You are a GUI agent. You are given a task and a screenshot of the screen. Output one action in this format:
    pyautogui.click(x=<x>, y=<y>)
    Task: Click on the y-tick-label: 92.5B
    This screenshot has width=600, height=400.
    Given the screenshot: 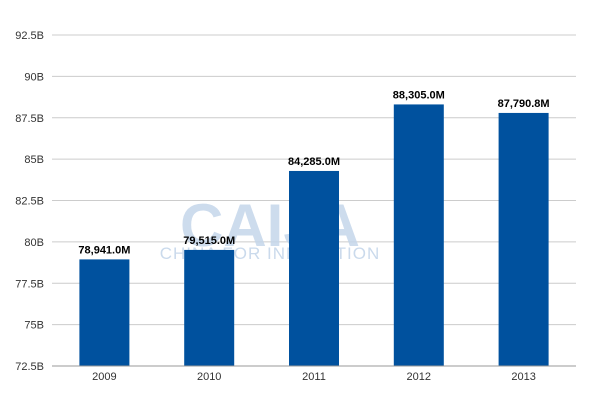 What is the action you would take?
    pyautogui.click(x=29, y=36)
    